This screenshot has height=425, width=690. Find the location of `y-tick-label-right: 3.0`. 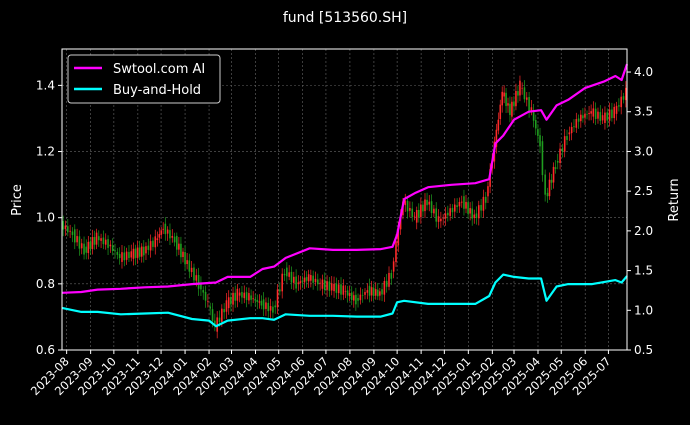

y-tick-label-right: 3.0 is located at coordinates (643, 151).